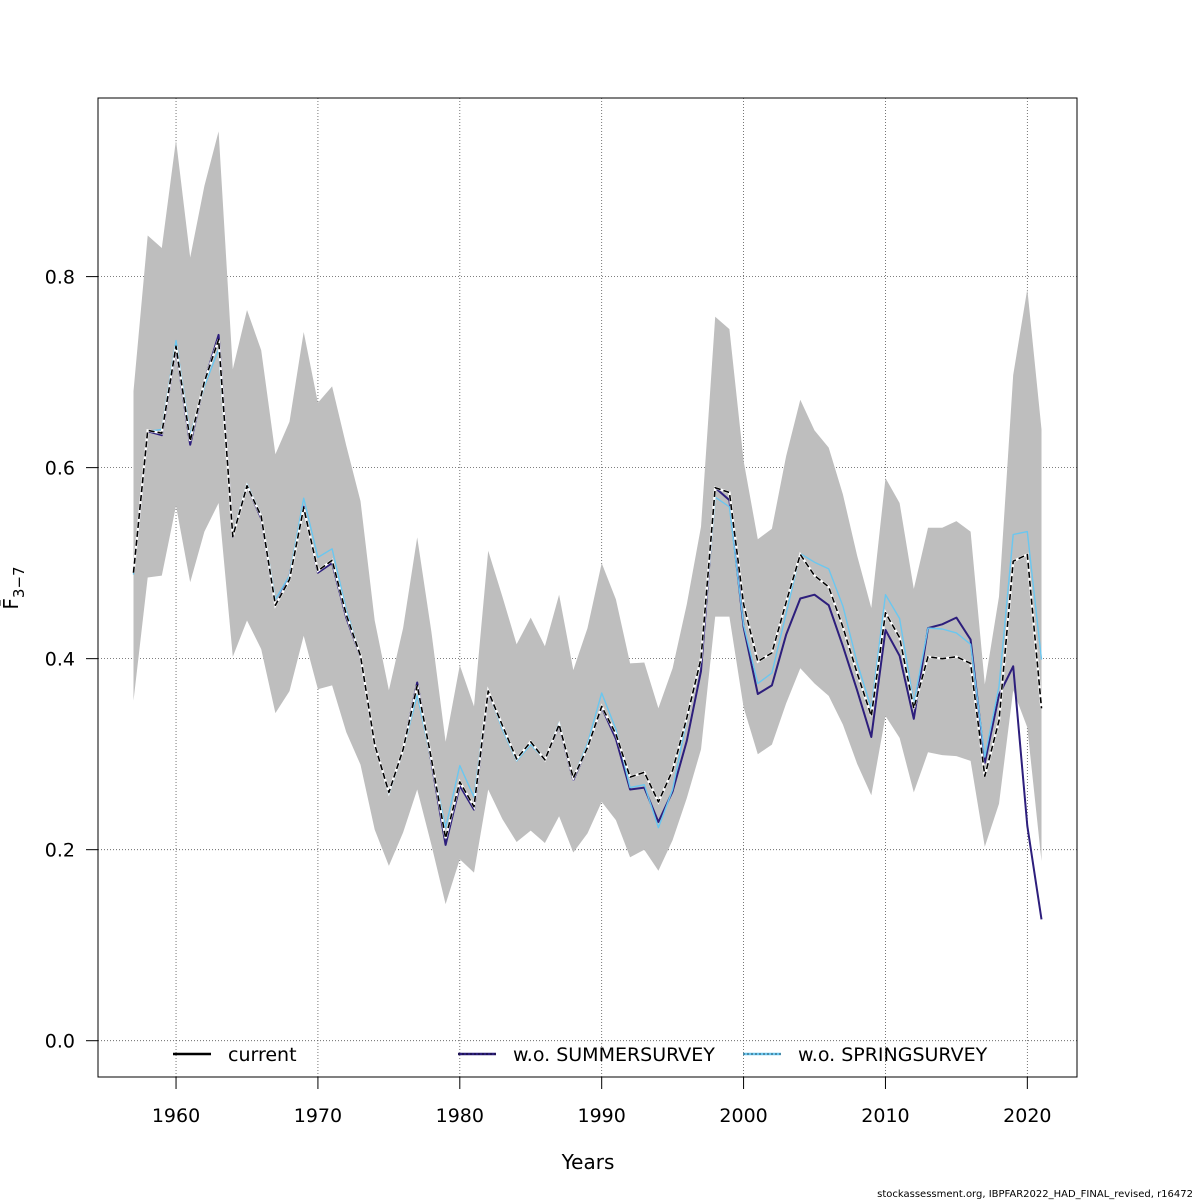 The height and width of the screenshot is (1200, 1200). I want to click on x-tick-label-0: 1960, so click(176, 1116).